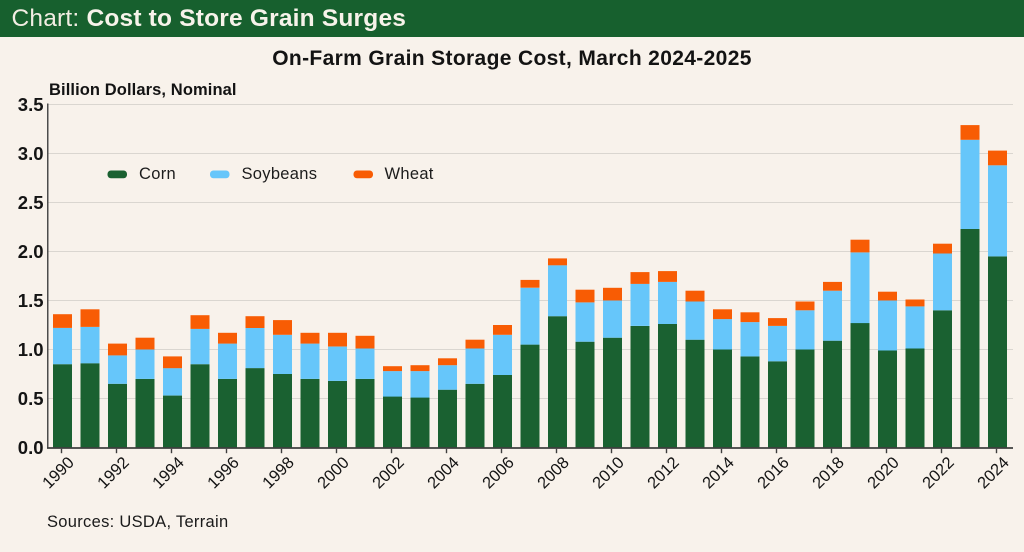 Image resolution: width=1024 pixels, height=552 pixels. Describe the element at coordinates (280, 174) in the screenshot. I see `svg-text: Soybeans` at that location.